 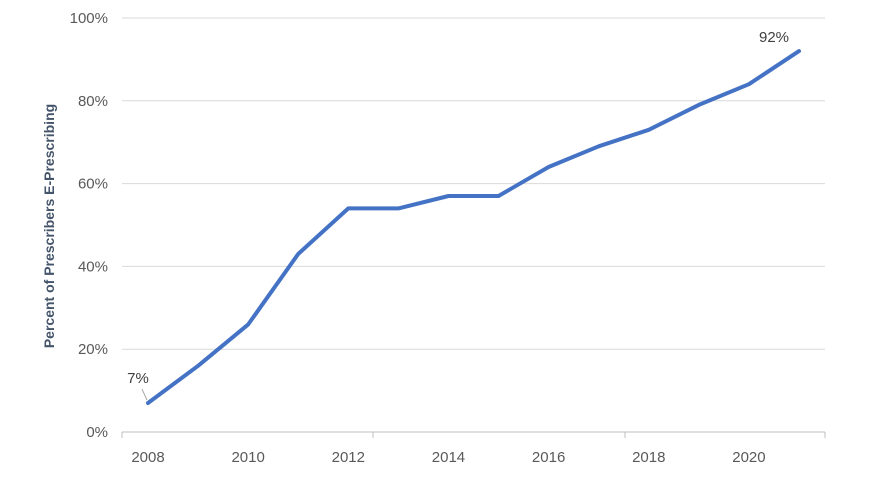 What do you see at coordinates (93, 184) in the screenshot?
I see `y-tick-label: 60%` at bounding box center [93, 184].